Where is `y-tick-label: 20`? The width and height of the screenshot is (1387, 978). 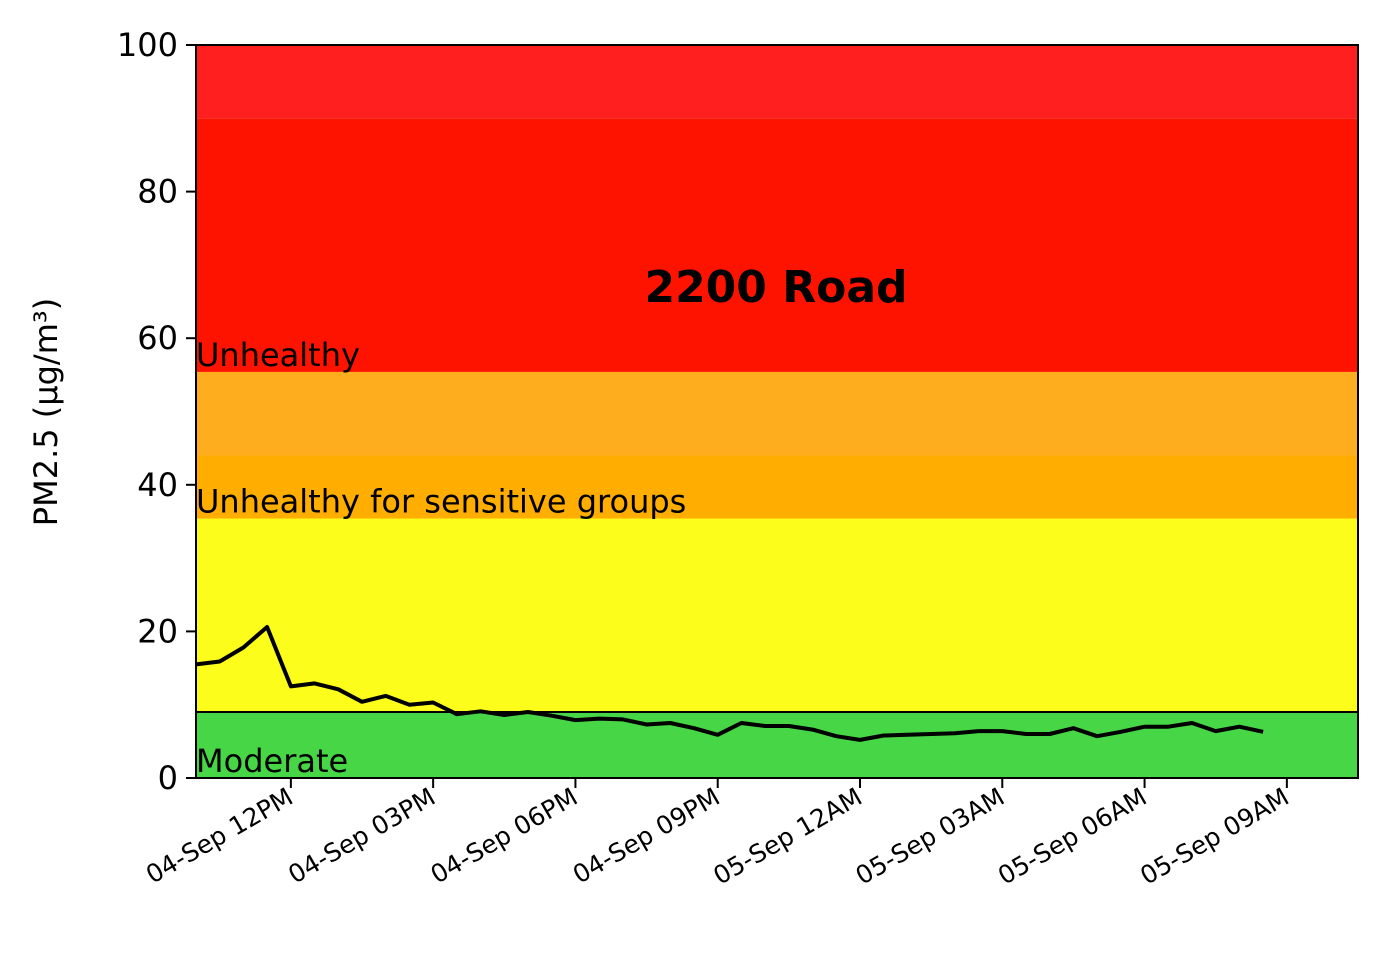
y-tick-label: 20 is located at coordinates (157, 631).